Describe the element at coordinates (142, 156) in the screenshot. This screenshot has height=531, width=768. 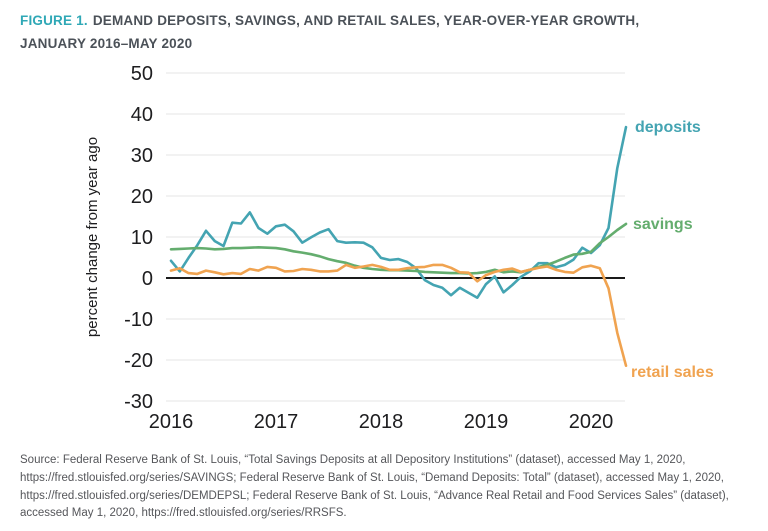
I see `y-tick-label: 30` at that location.